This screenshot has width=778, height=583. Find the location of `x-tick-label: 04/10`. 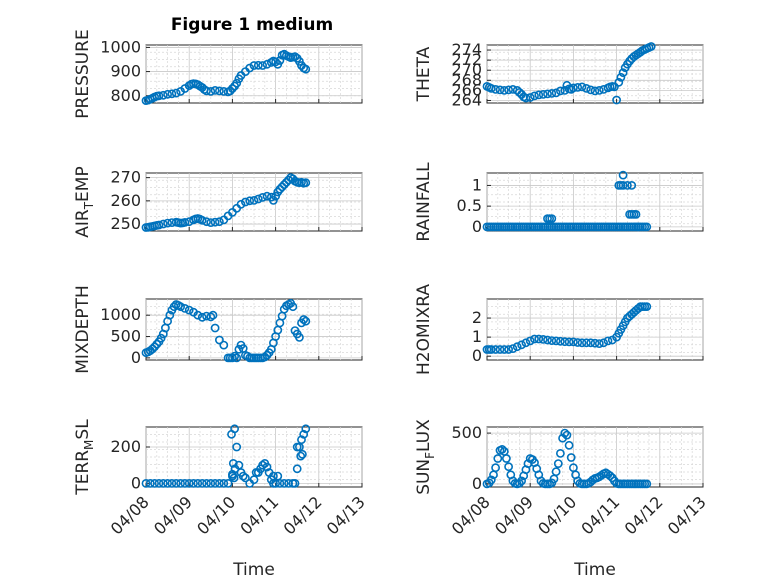

x-tick-label: 04/10 is located at coordinates (216, 515).